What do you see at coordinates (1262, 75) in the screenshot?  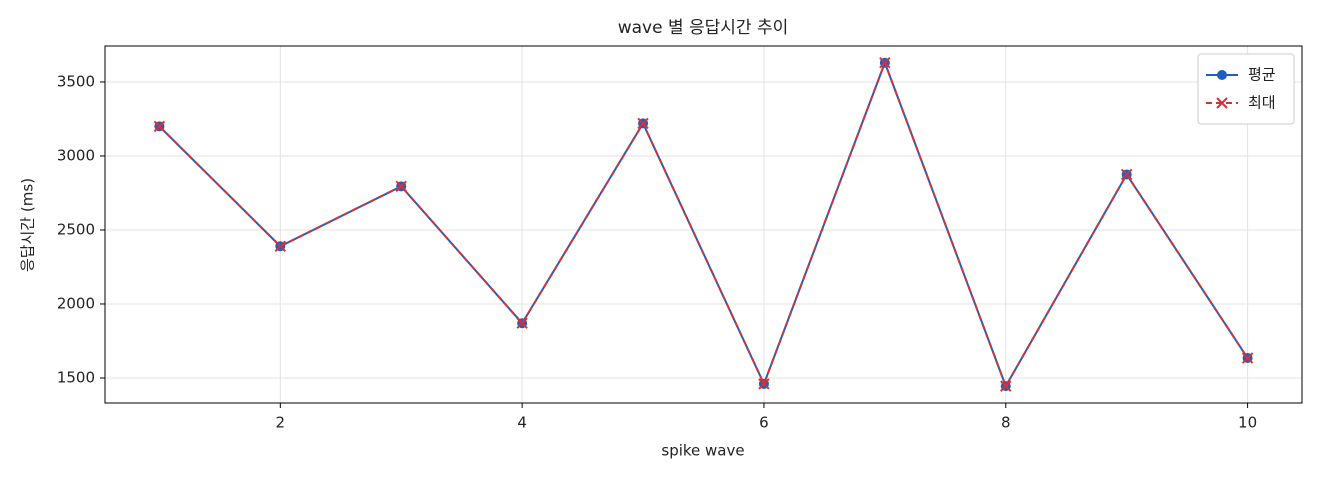 I see `legend-label: 평균` at bounding box center [1262, 75].